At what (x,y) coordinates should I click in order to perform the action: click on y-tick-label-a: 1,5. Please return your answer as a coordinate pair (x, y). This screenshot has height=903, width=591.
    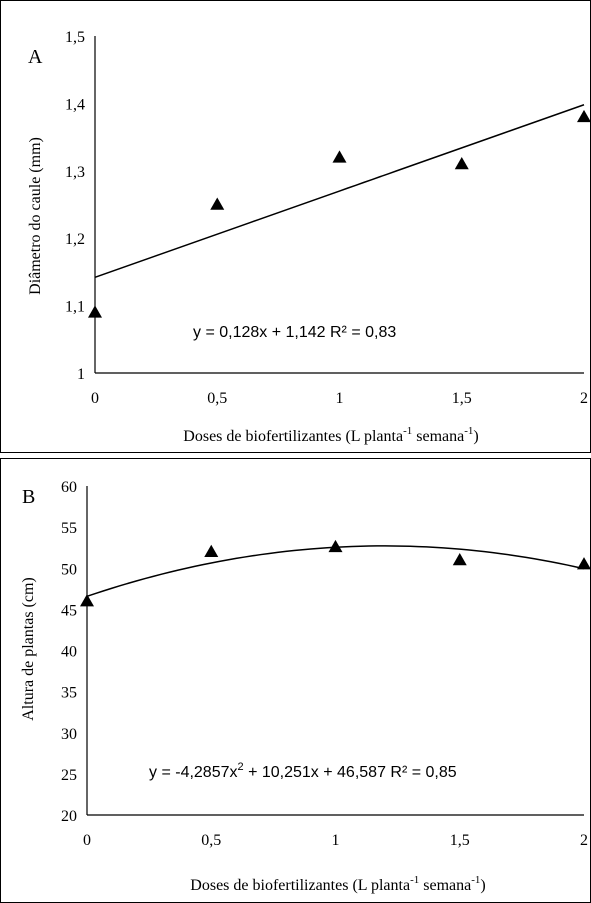
    Looking at the image, I should click on (75, 37).